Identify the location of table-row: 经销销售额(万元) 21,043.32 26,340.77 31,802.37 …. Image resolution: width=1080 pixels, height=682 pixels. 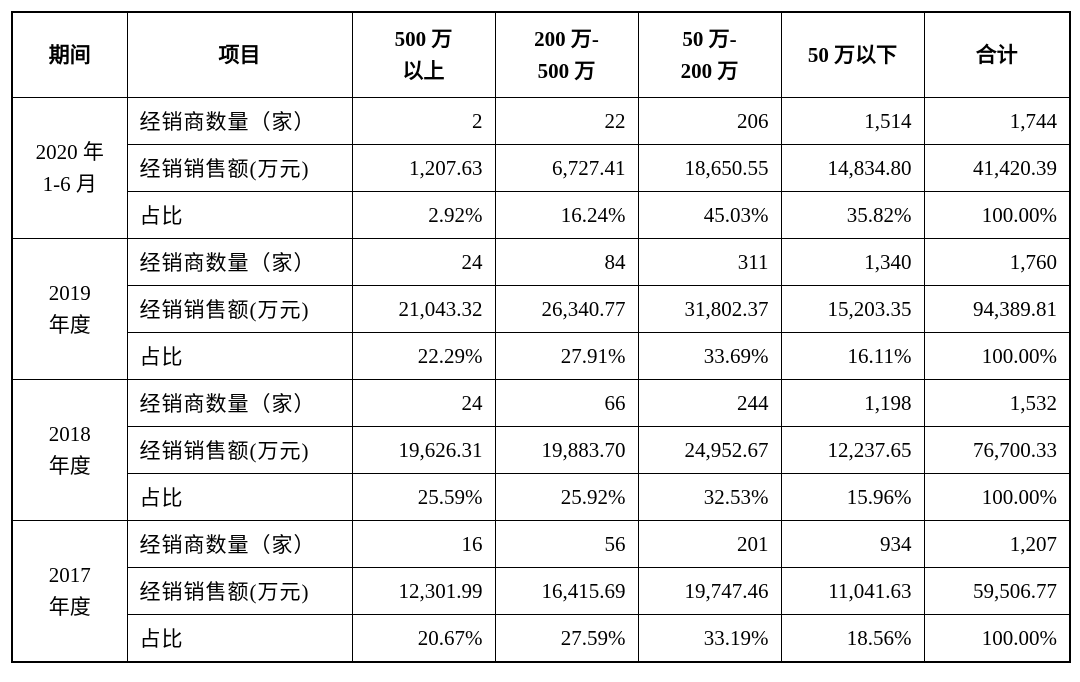
(541, 309).